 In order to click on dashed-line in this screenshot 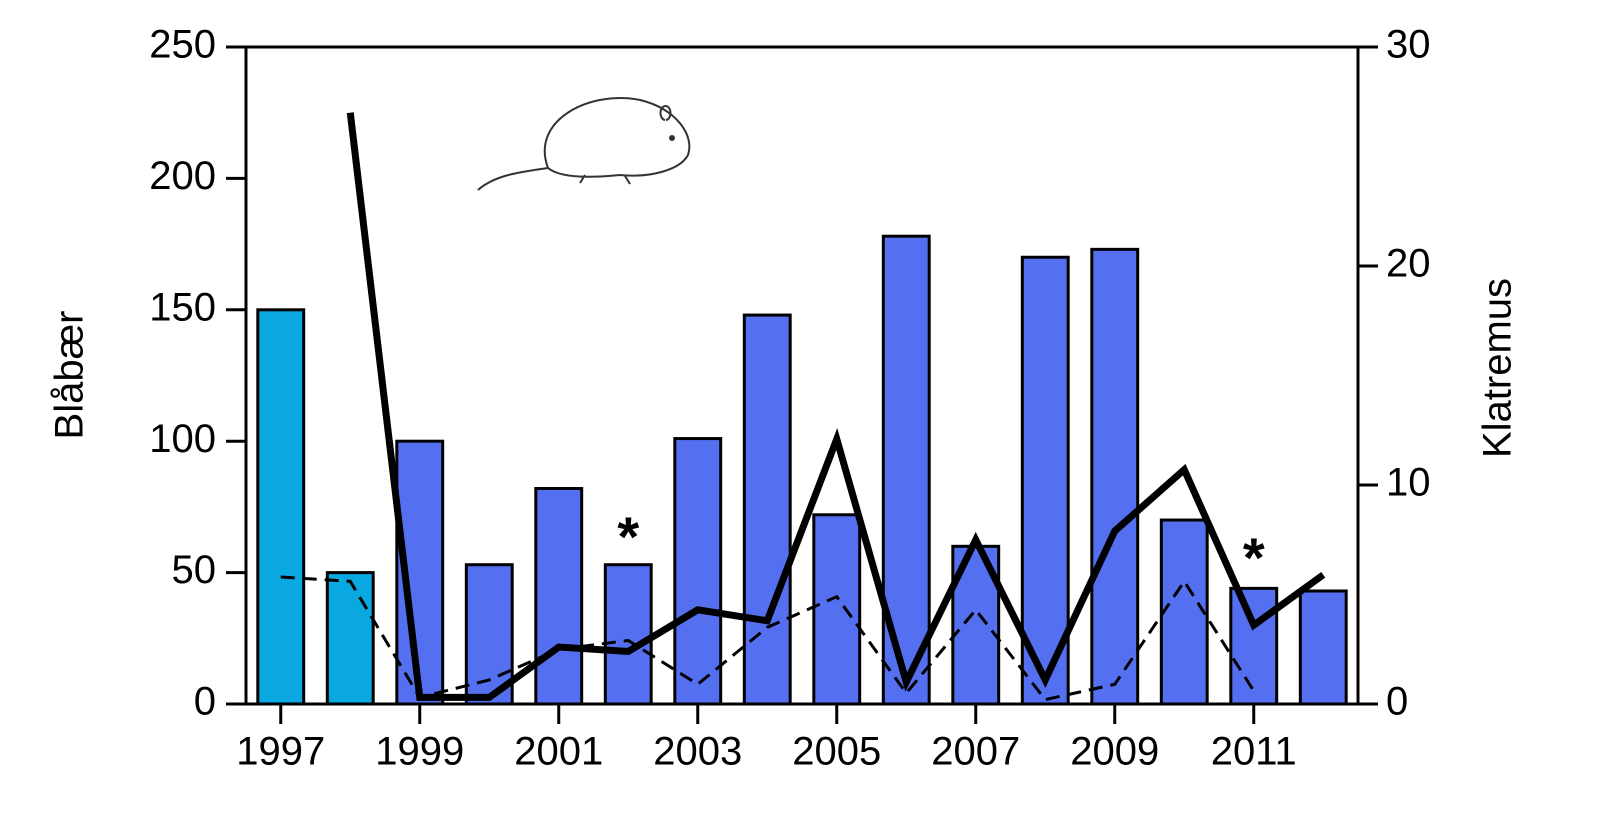, I will do `click(768, 638)`.